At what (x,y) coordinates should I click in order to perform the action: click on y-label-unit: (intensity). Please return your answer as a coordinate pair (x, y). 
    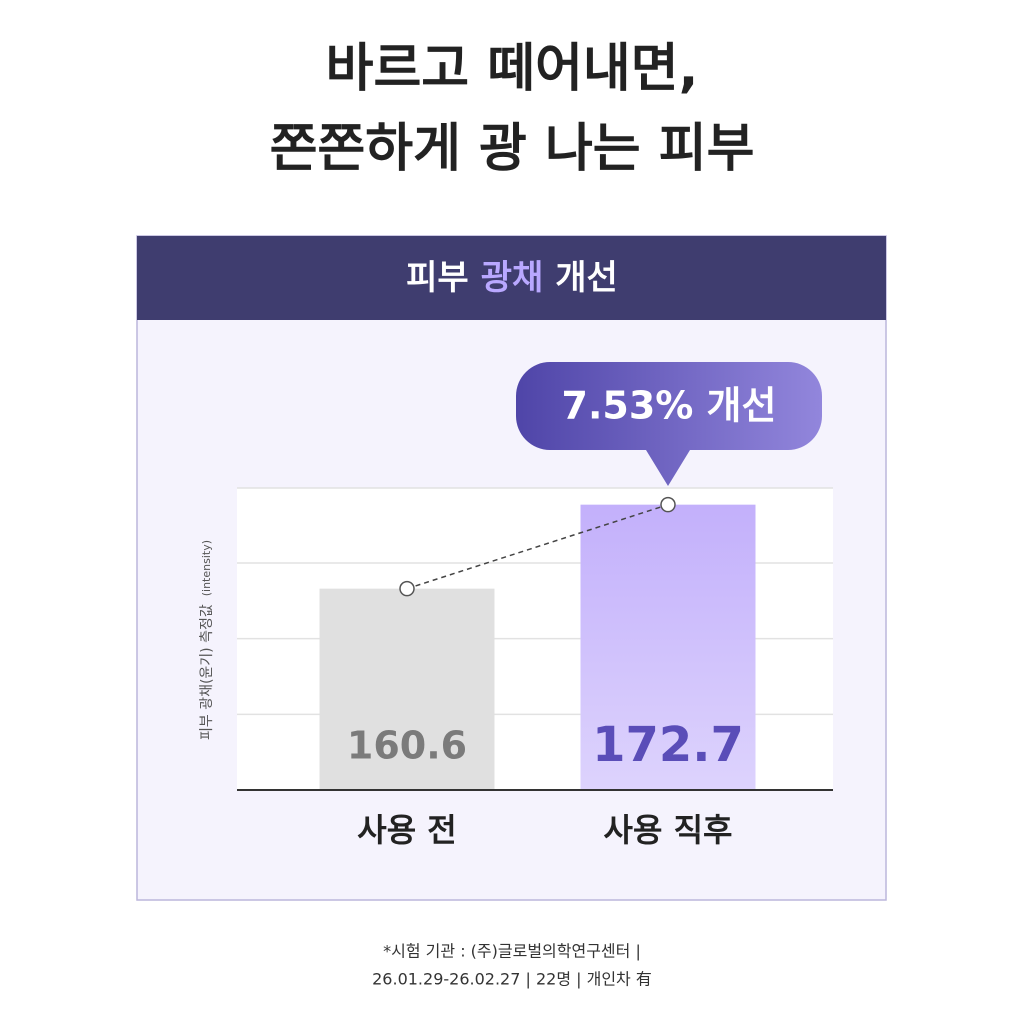
    Looking at the image, I should click on (206, 568).